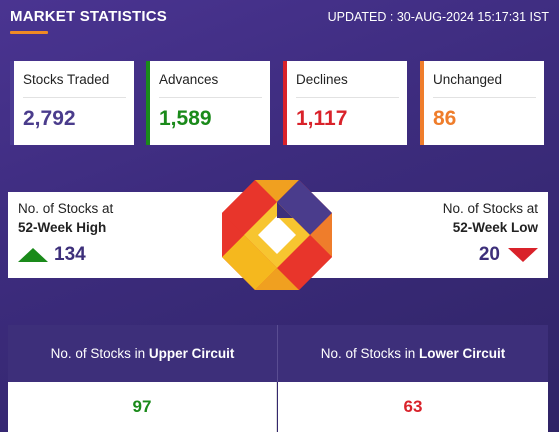  What do you see at coordinates (370, 353) in the screenshot?
I see `lower-circuit-prefix: No. of Stocks in` at bounding box center [370, 353].